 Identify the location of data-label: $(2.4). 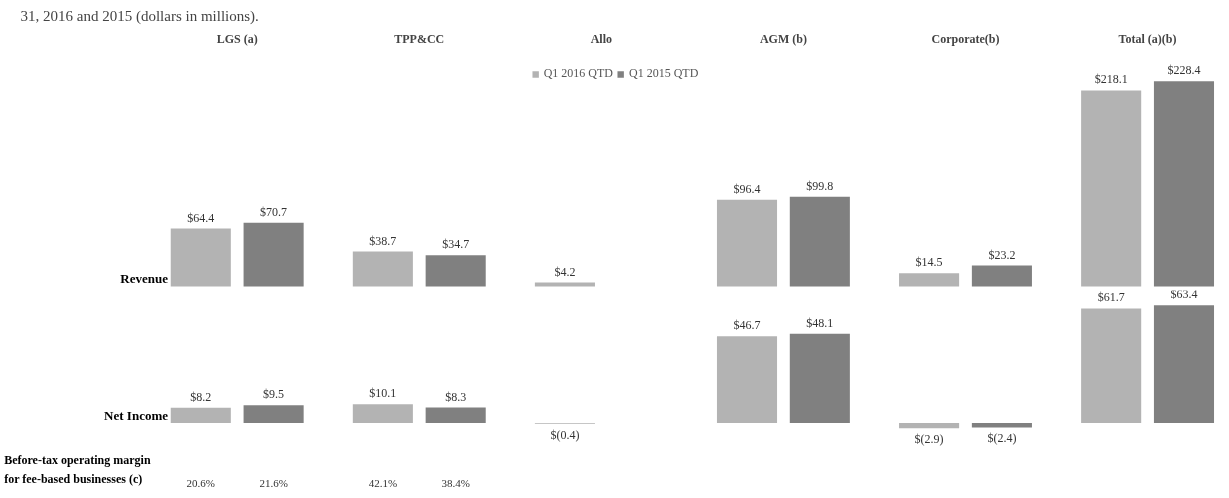
(1002, 438).